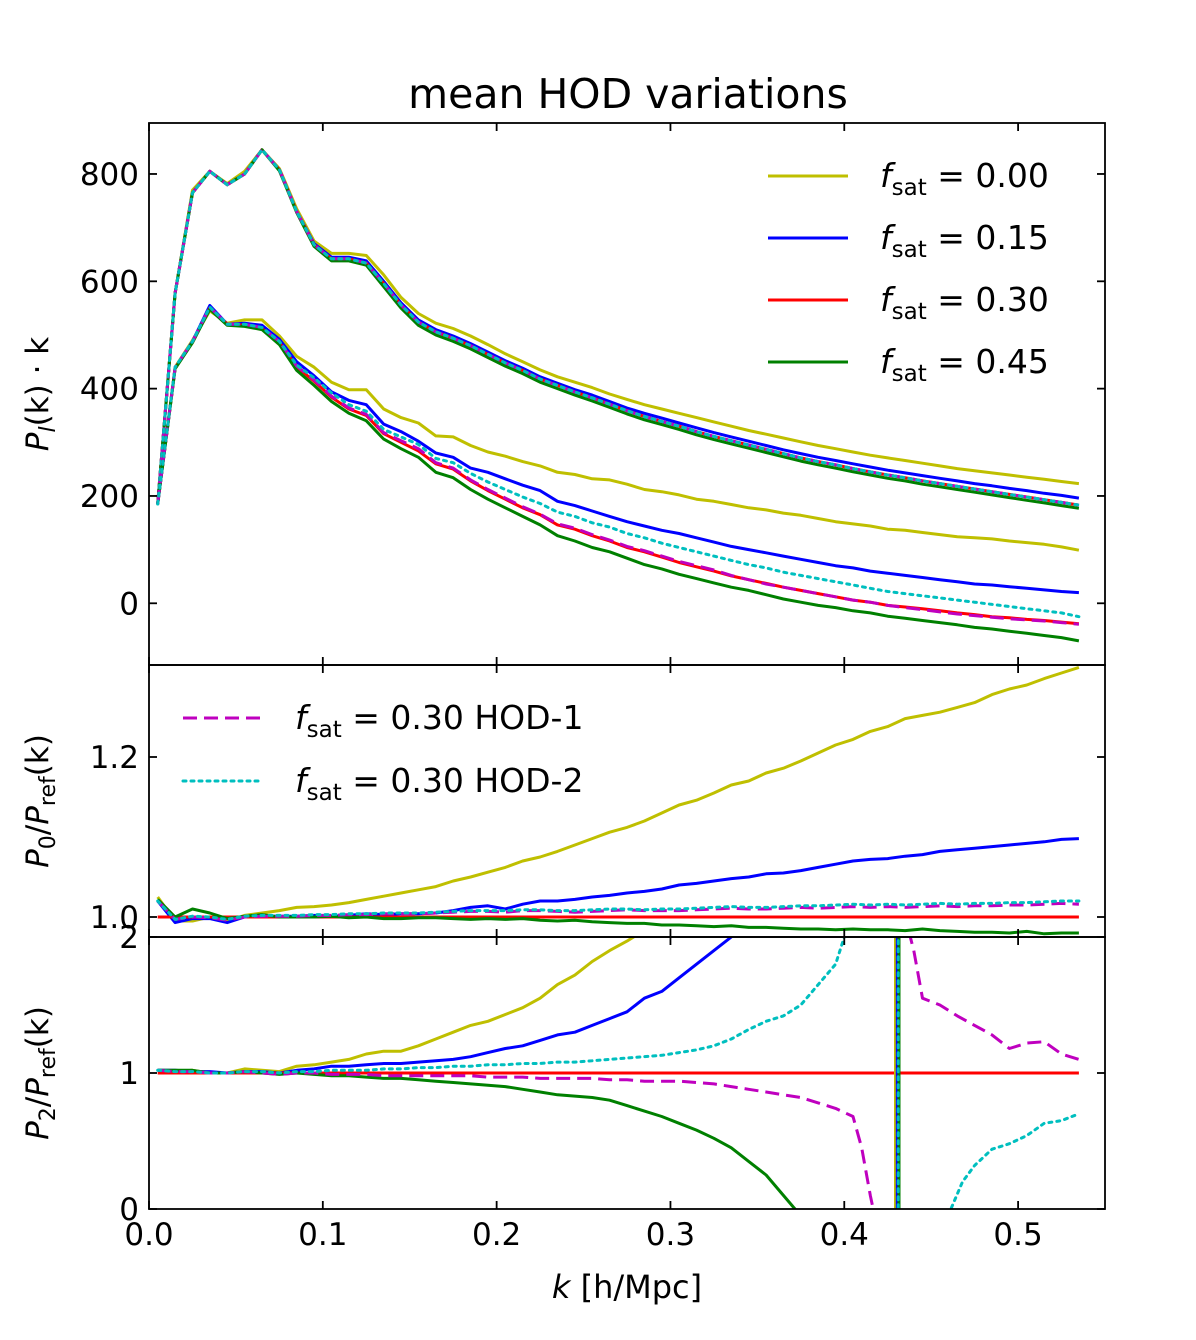 Image resolution: width=1196 pixels, height=1340 pixels. What do you see at coordinates (964, 302) in the screenshot?
I see `top-legend-label-fsat_0.30: fsat = 0.30` at bounding box center [964, 302].